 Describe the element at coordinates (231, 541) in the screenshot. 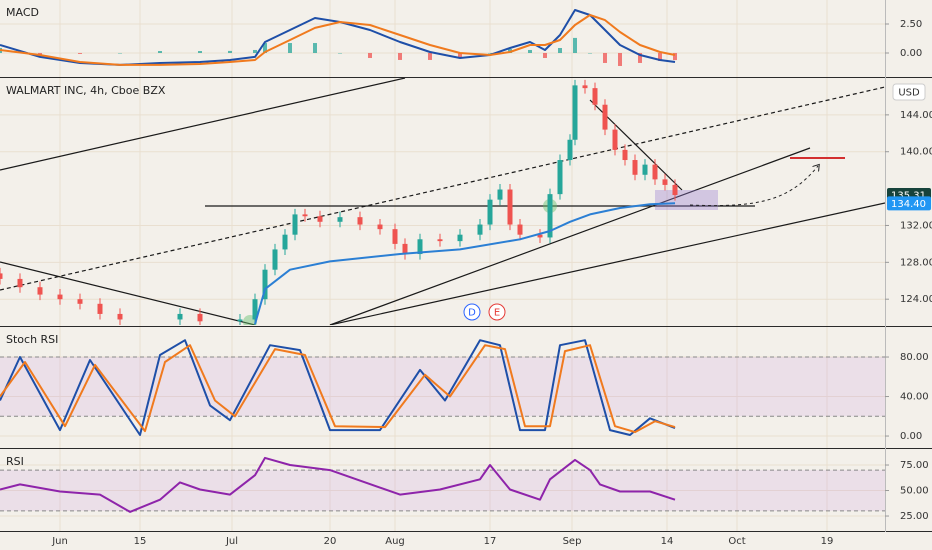

I see `x-tick-label: Jul` at that location.